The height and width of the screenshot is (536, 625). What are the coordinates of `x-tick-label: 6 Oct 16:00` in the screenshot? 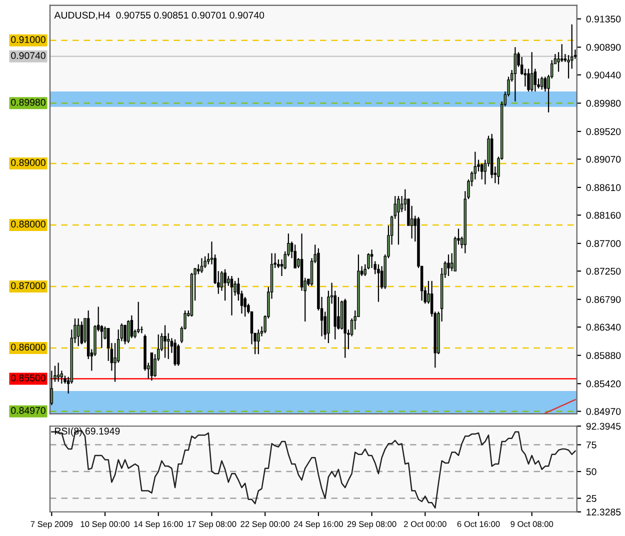 It's located at (478, 524).